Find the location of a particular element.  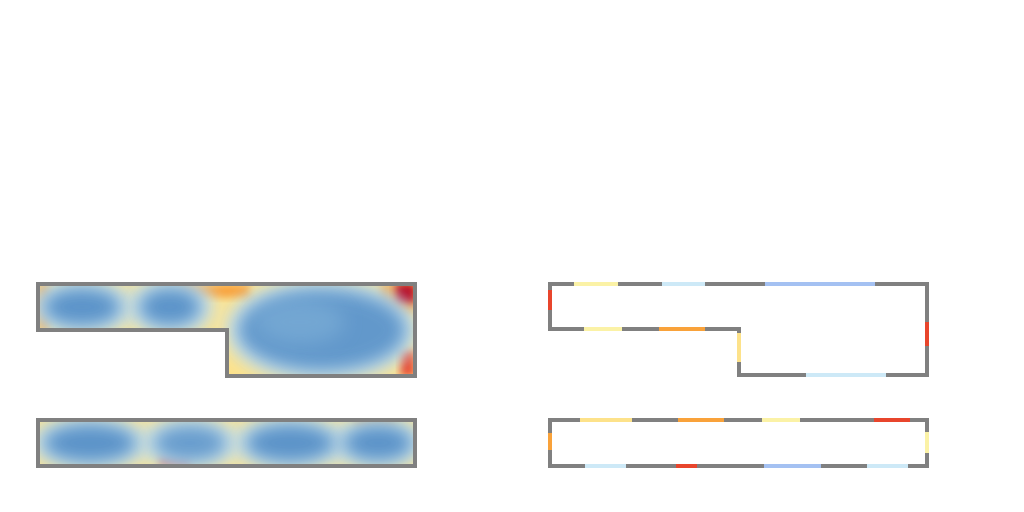

lower-room-heatmap is located at coordinates (226, 443).